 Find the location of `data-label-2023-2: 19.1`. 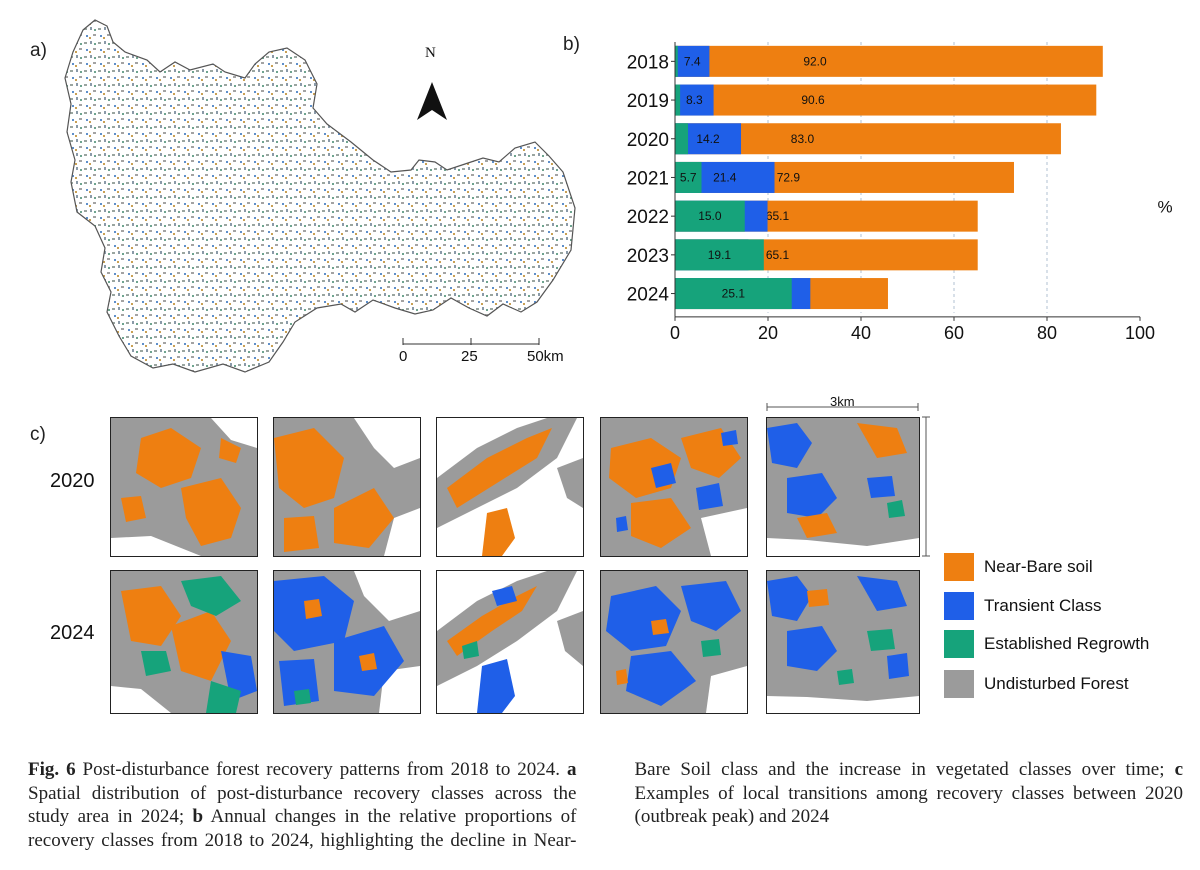

data-label-2023-2: 19.1 is located at coordinates (720, 255).